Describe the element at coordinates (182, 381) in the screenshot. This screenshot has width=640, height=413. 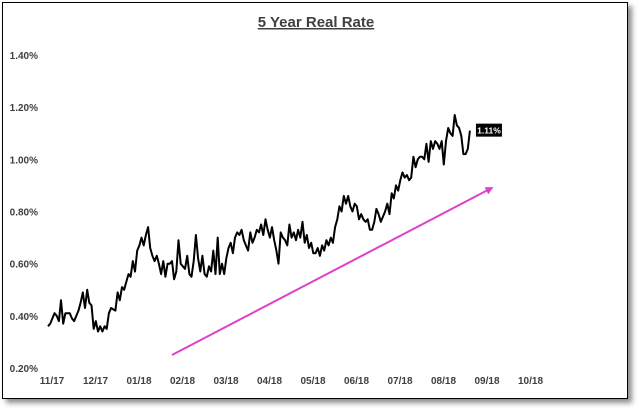
I see `x-tick-label: 02/18` at that location.